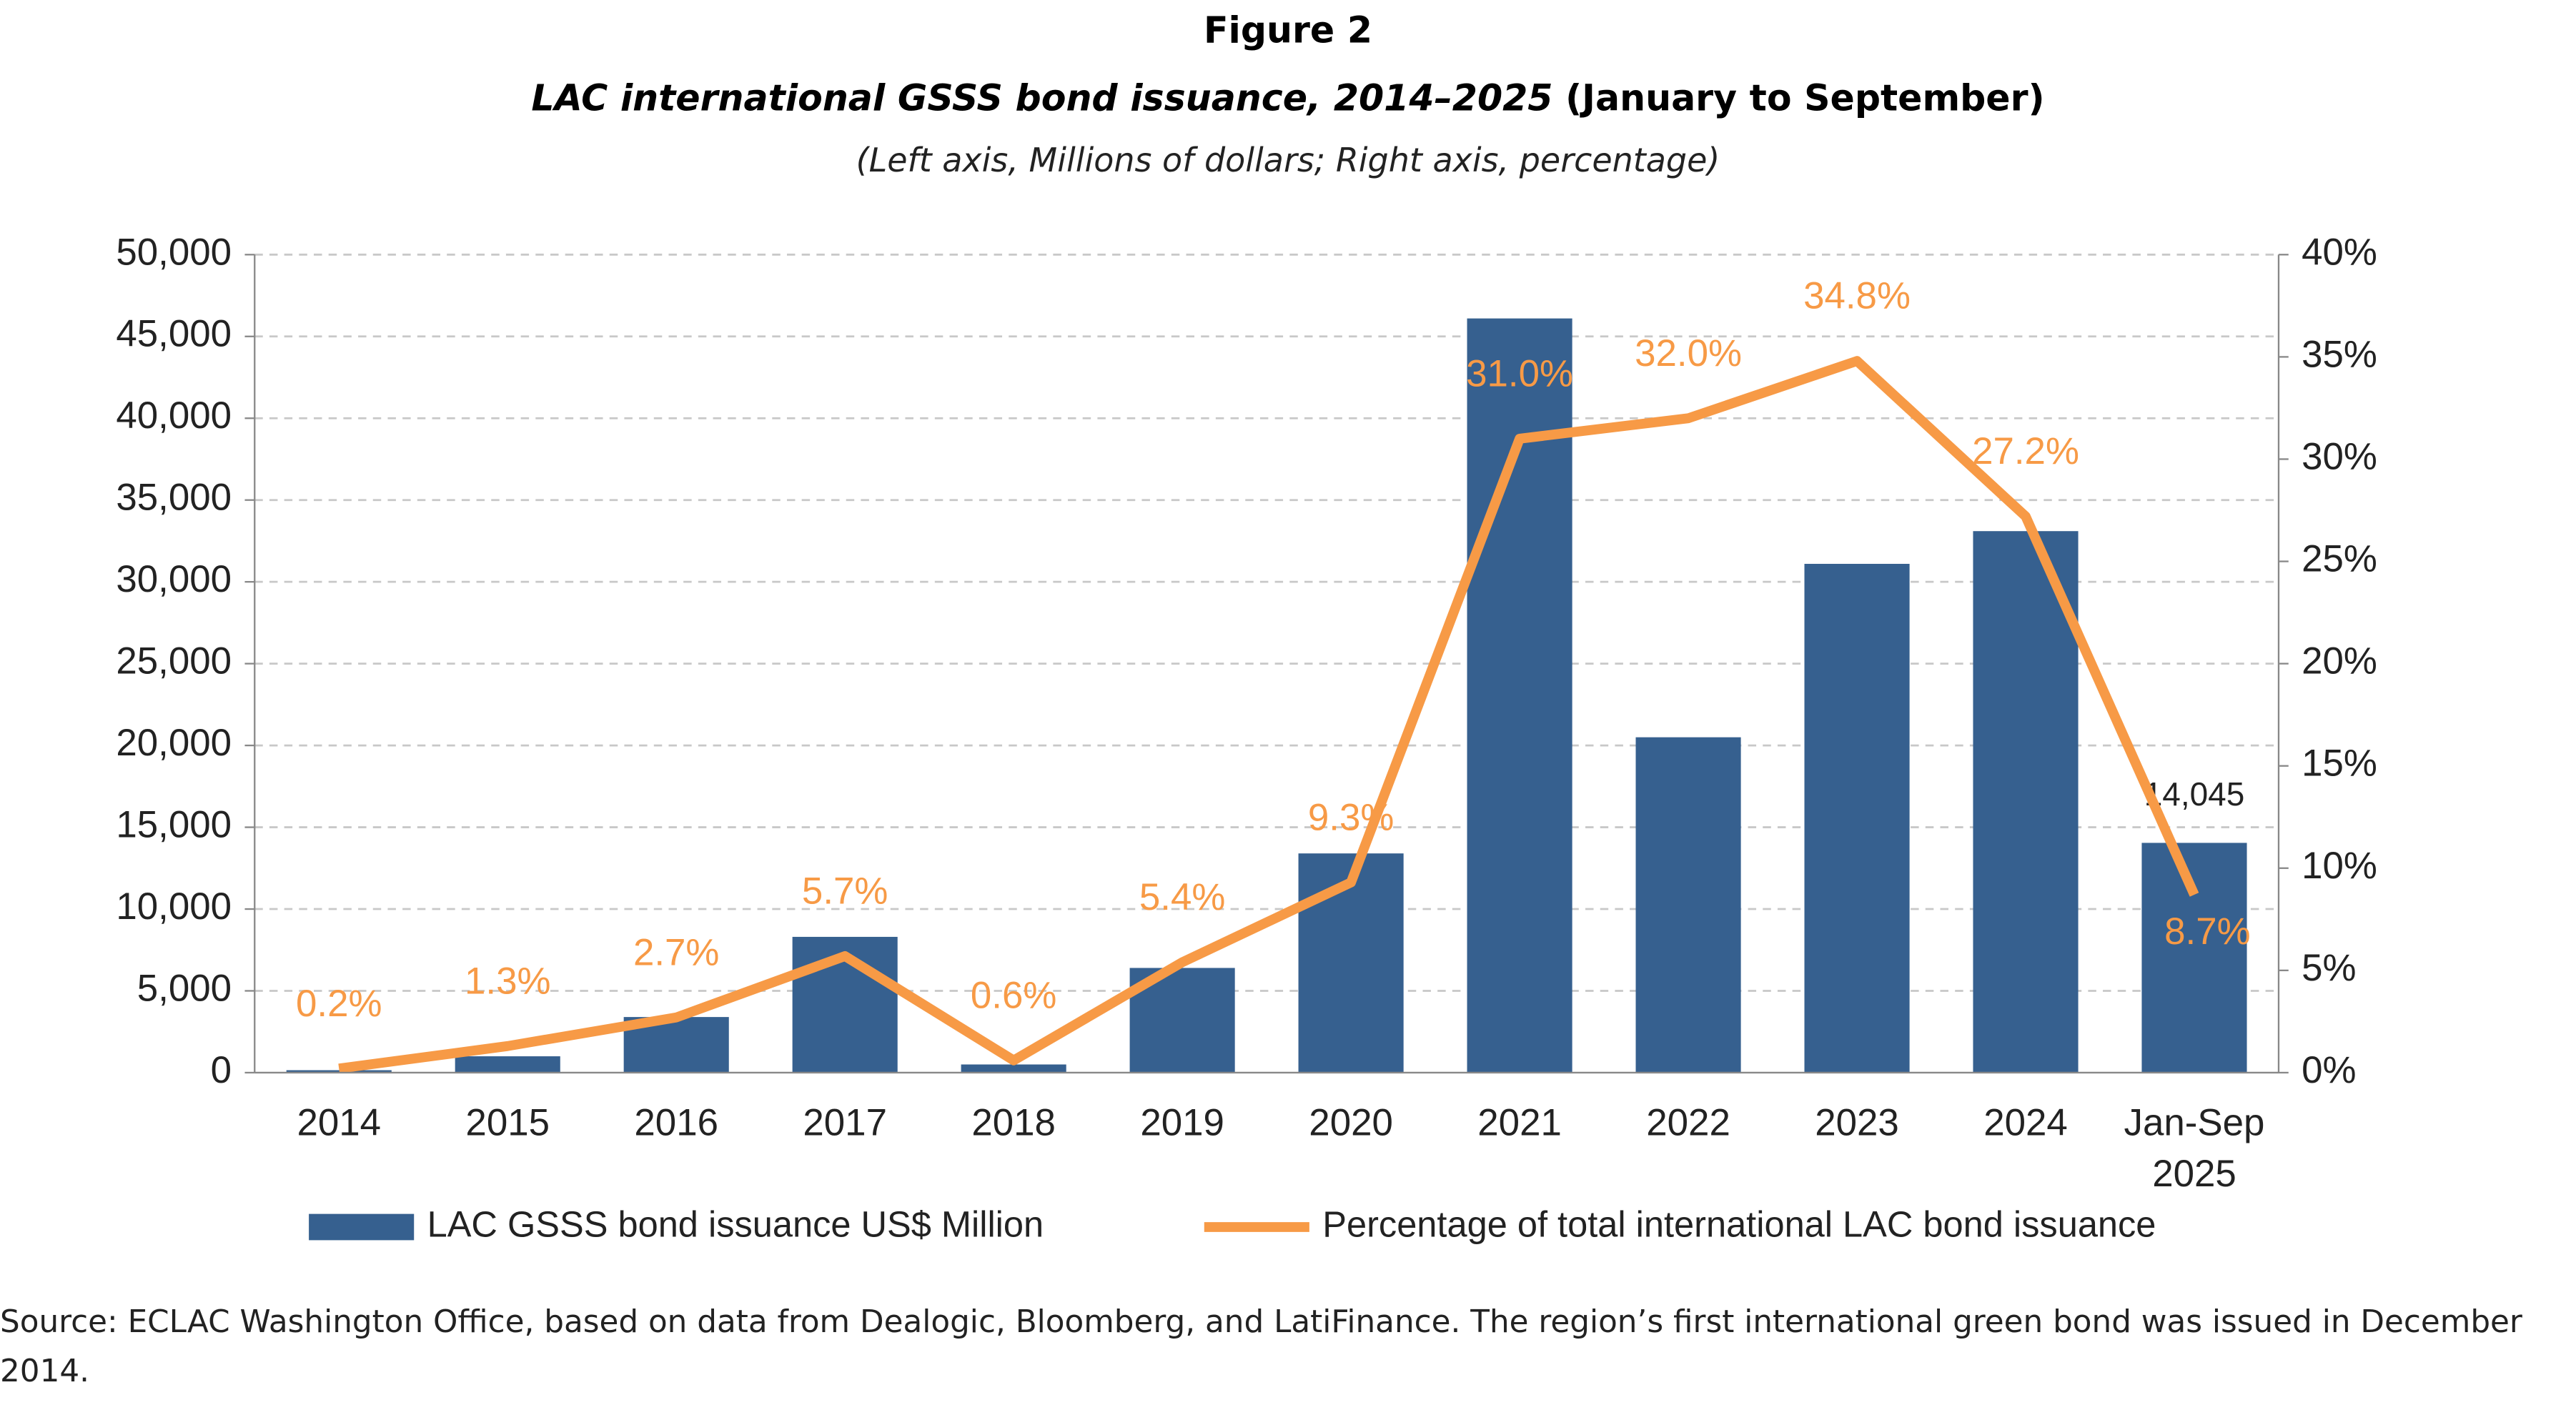 This screenshot has width=2576, height=1415. I want to click on x-tick-label: 2020, so click(1351, 1122).